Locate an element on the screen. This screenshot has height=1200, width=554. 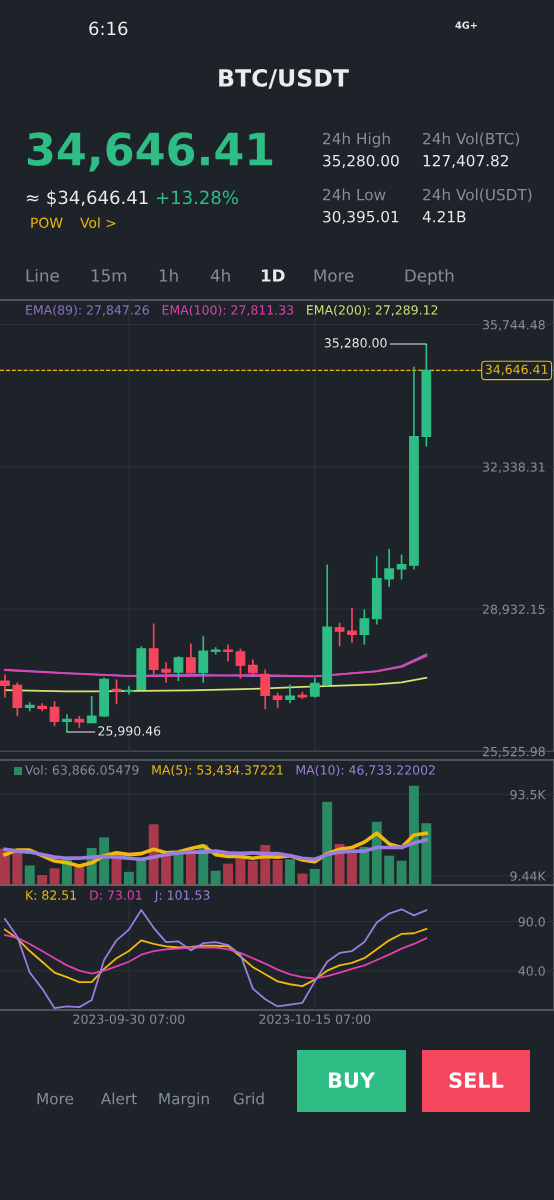
y-tick-label: 90.0 is located at coordinates (531, 922).